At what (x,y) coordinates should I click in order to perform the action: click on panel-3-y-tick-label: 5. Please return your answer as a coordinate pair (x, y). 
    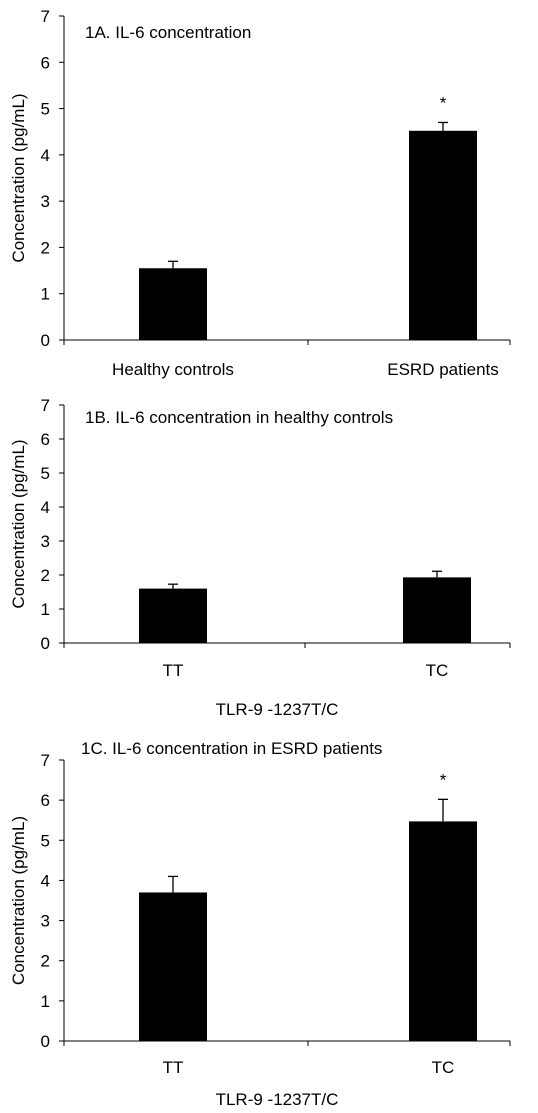
    Looking at the image, I should click on (45, 840).